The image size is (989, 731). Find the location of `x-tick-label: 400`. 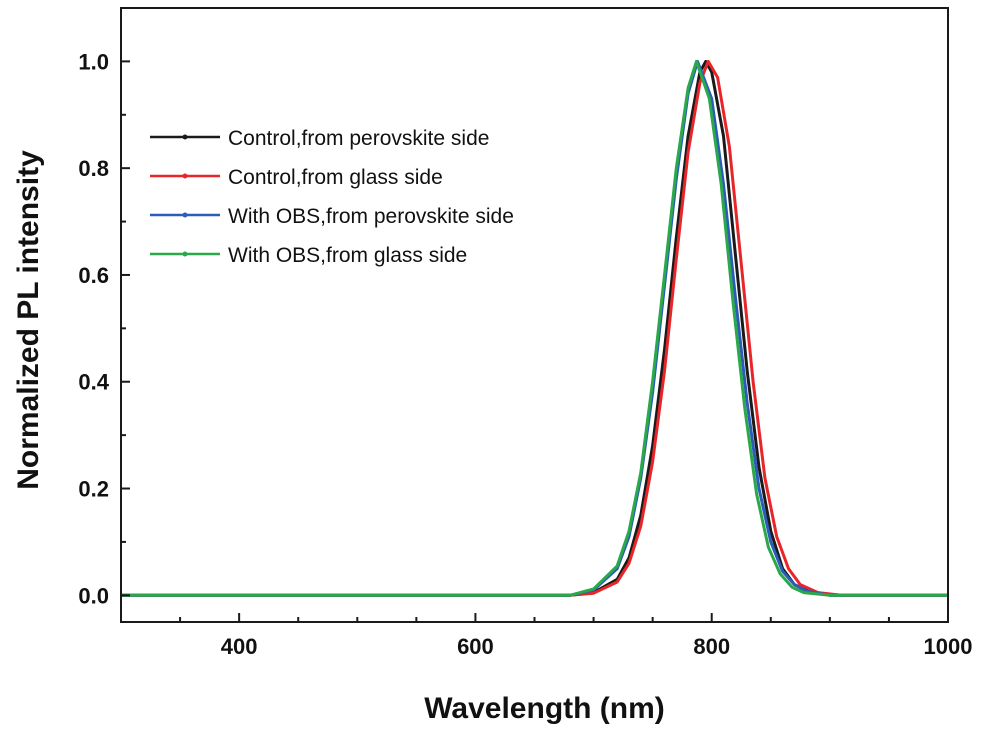

x-tick-label: 400 is located at coordinates (239, 646).